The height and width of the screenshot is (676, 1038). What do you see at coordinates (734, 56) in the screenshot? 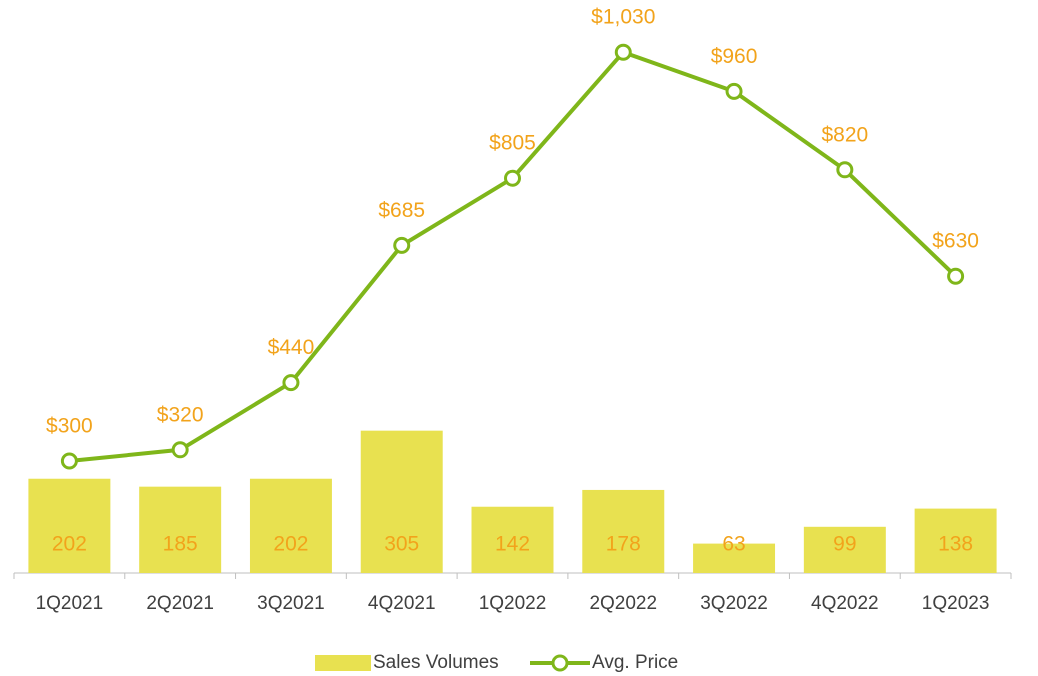
I see `line-label: $960` at bounding box center [734, 56].